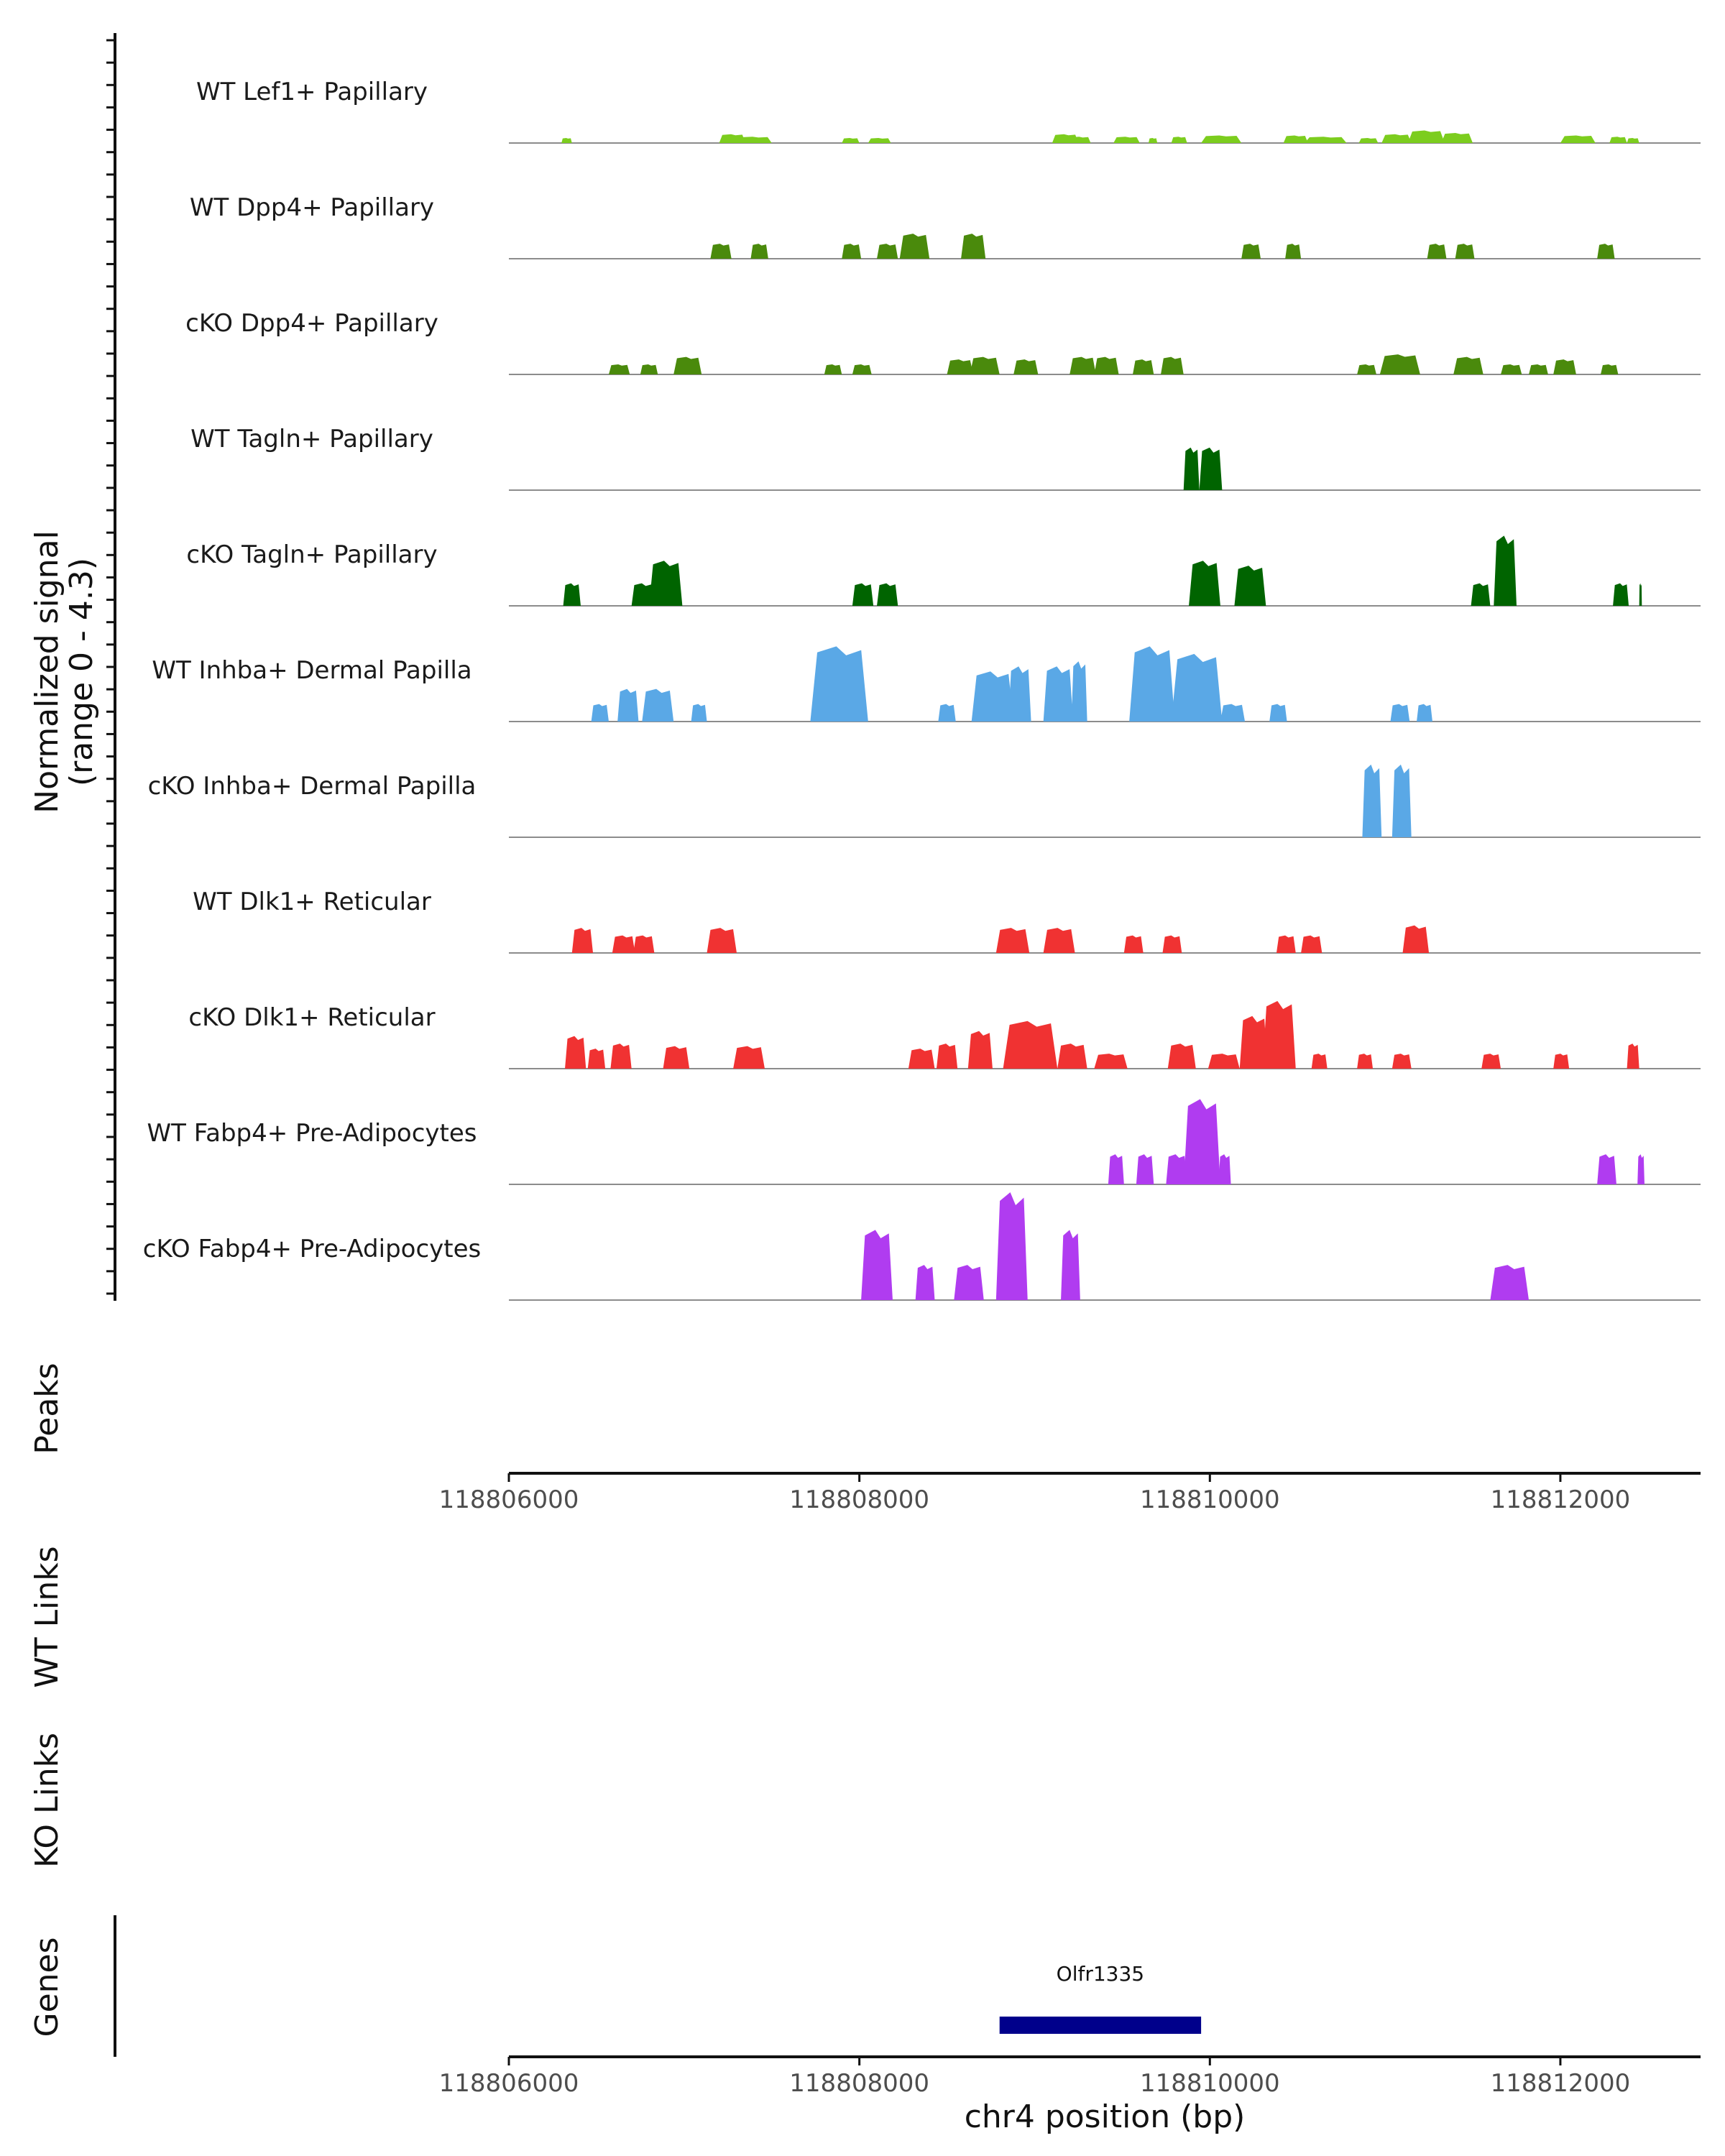  What do you see at coordinates (312, 670) in the screenshot?
I see `track-label: WT Inhba+ Dermal Papilla` at bounding box center [312, 670].